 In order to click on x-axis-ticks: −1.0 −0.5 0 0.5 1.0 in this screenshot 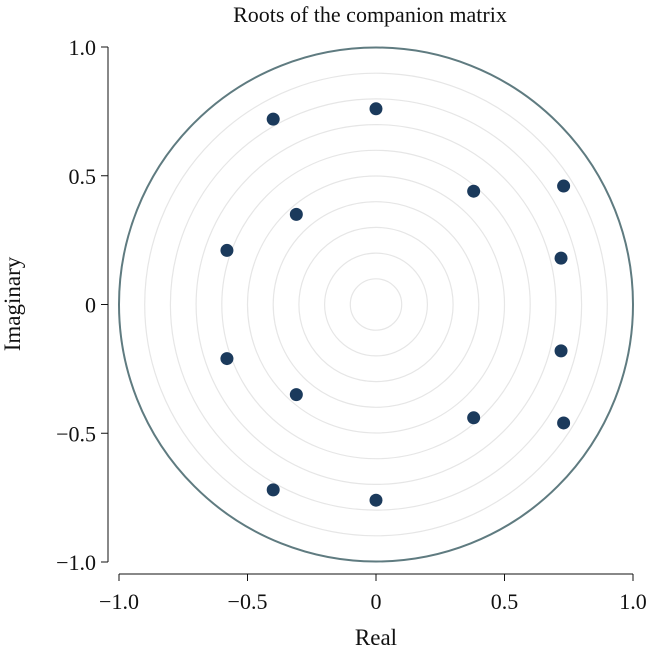, I will do `click(373, 594)`.